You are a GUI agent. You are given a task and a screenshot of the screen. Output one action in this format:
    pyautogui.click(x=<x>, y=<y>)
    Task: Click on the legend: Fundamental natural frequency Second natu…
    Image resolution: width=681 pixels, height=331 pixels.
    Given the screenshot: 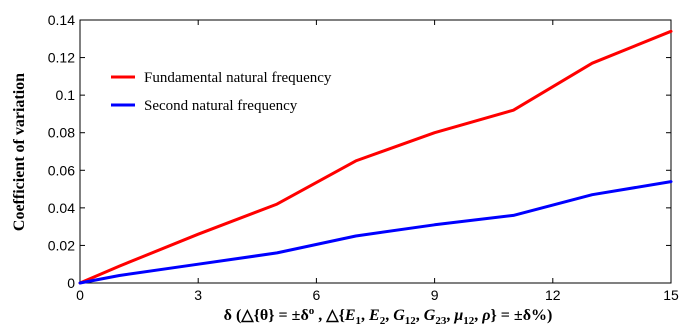 What is the action you would take?
    pyautogui.click(x=221, y=92)
    